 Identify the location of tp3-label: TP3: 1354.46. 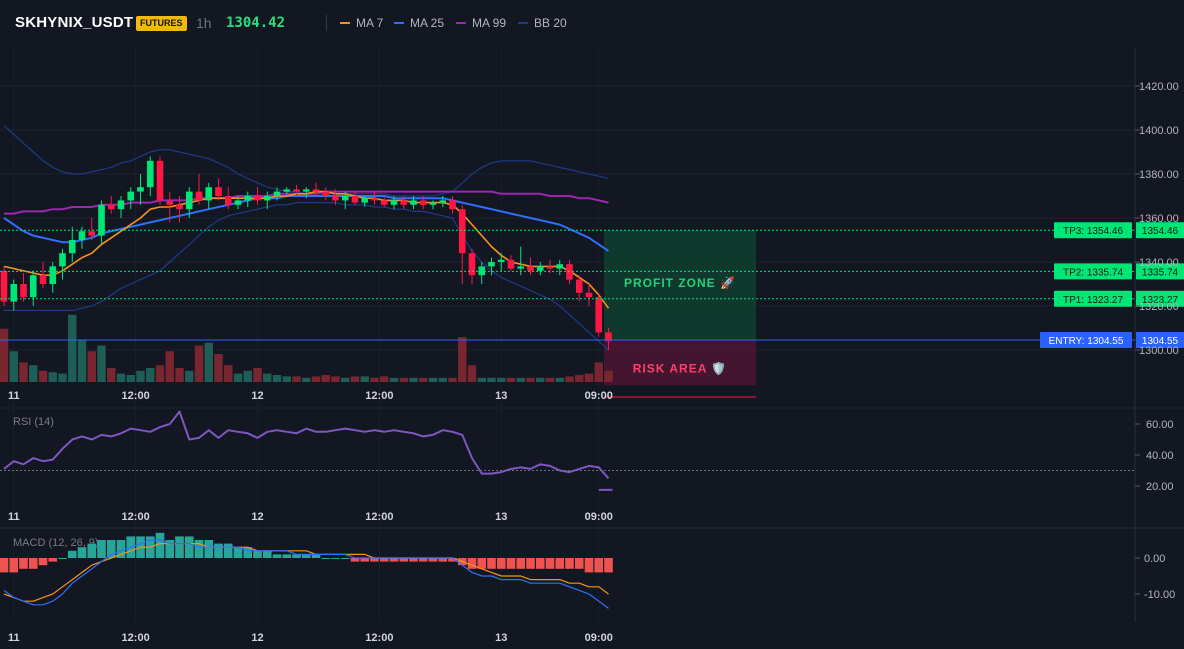
(1093, 231).